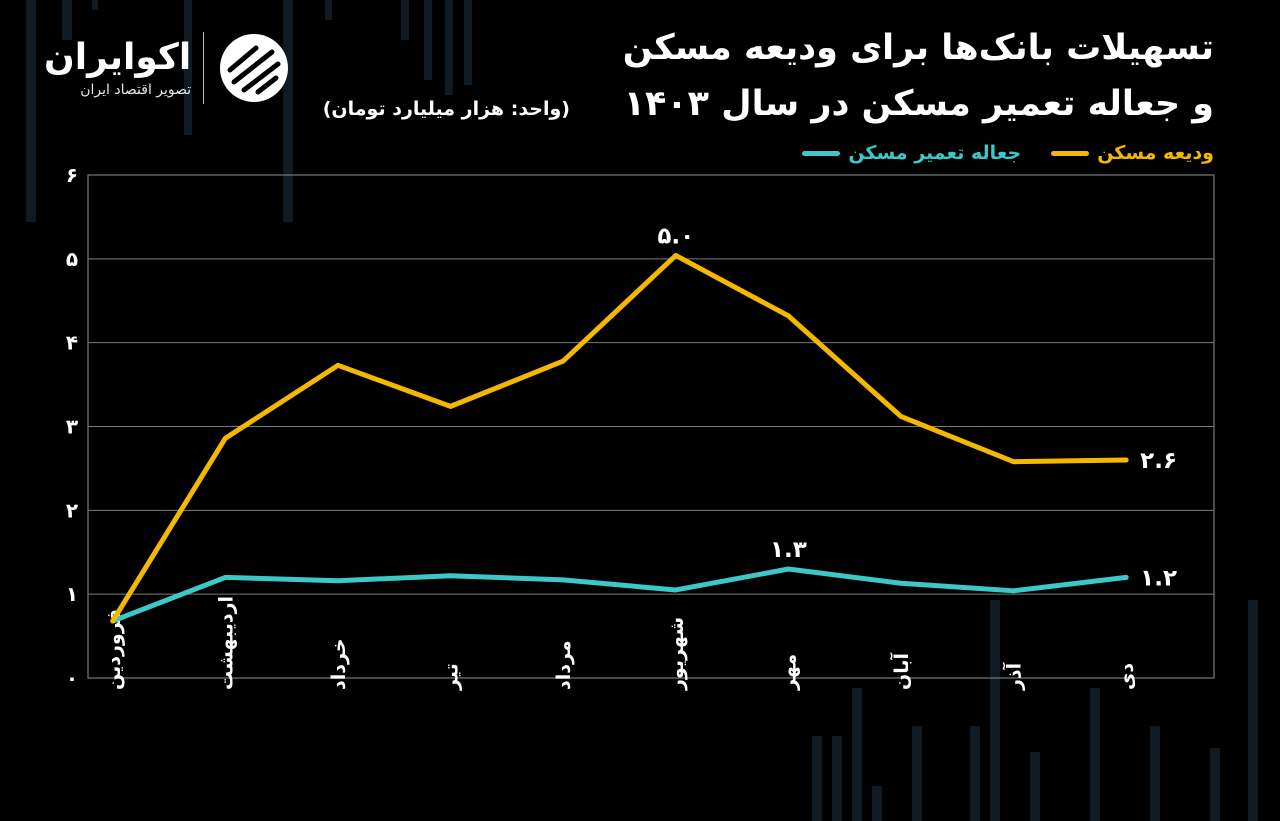  What do you see at coordinates (918, 48) in the screenshot?
I see `chart-title-line-1: تسهیلات بانک‌ها برای ودیعه مسکن` at bounding box center [918, 48].